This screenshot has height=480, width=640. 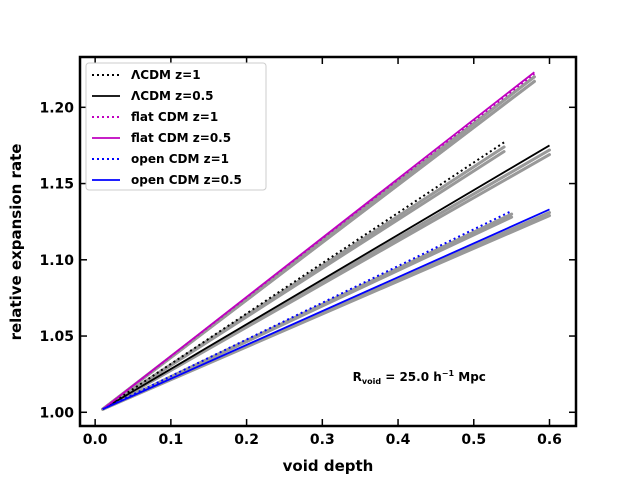 What do you see at coordinates (16, 242) in the screenshot?
I see `y-axis-label: relative expansion rate` at bounding box center [16, 242].